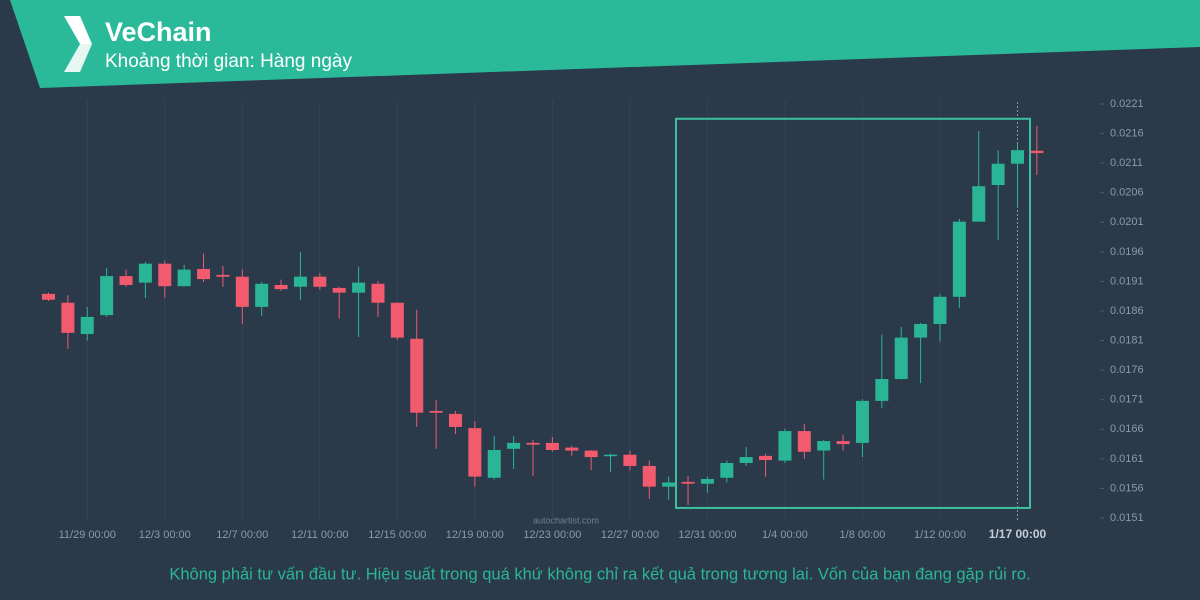  Describe the element at coordinates (1127, 281) in the screenshot. I see `y-tick-label: 0.0191` at that location.